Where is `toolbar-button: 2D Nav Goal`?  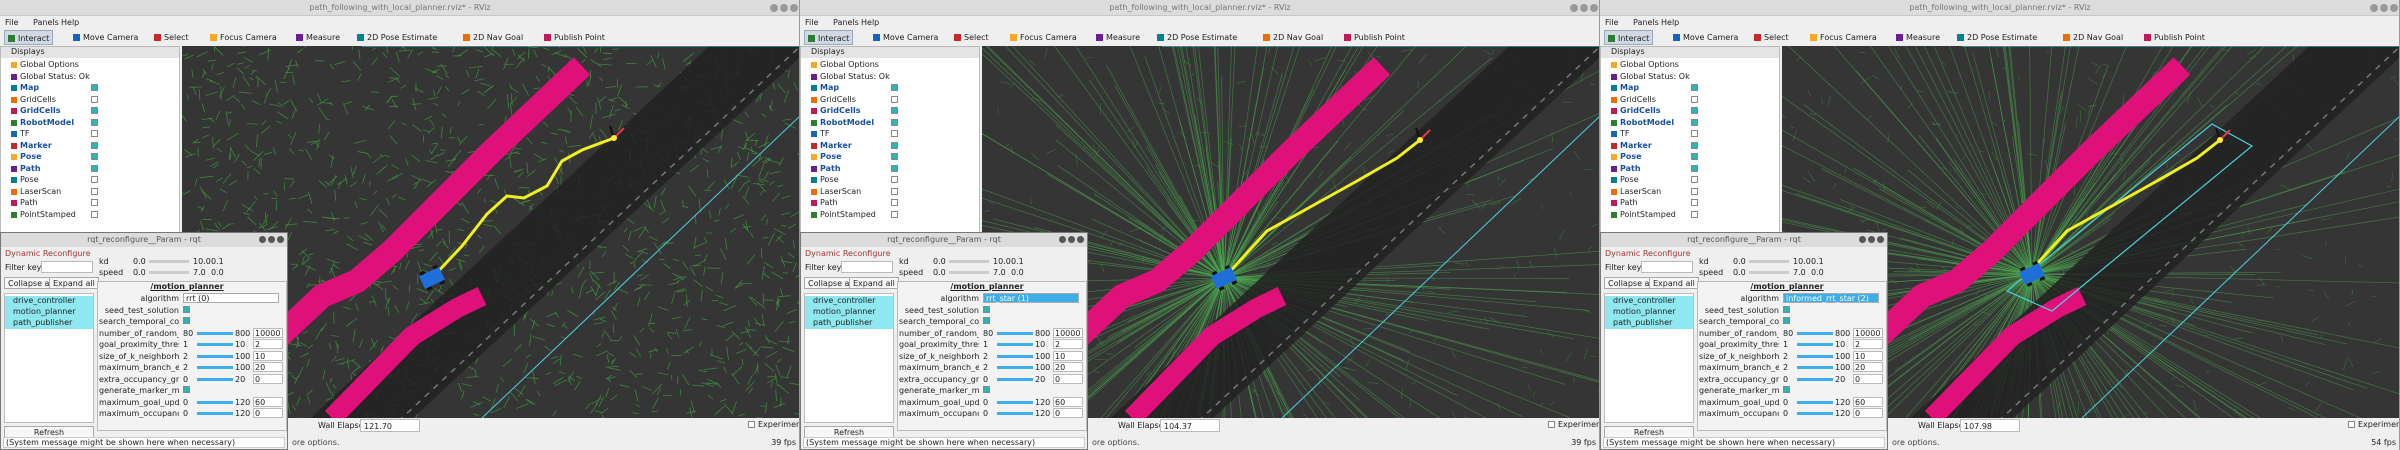 toolbar-button: 2D Nav Goal is located at coordinates (493, 37).